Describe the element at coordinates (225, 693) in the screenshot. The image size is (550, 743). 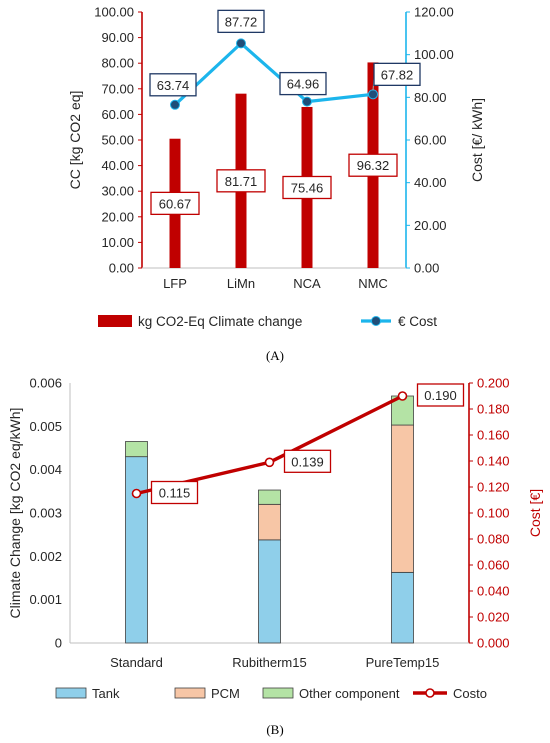
I see `legend-label-pcm: PCM` at that location.